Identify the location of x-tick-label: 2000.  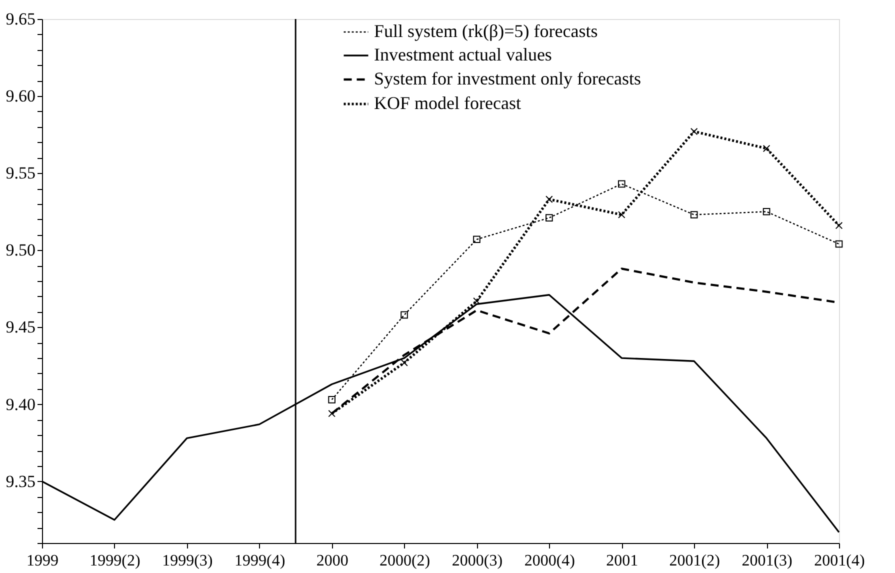
(332, 561).